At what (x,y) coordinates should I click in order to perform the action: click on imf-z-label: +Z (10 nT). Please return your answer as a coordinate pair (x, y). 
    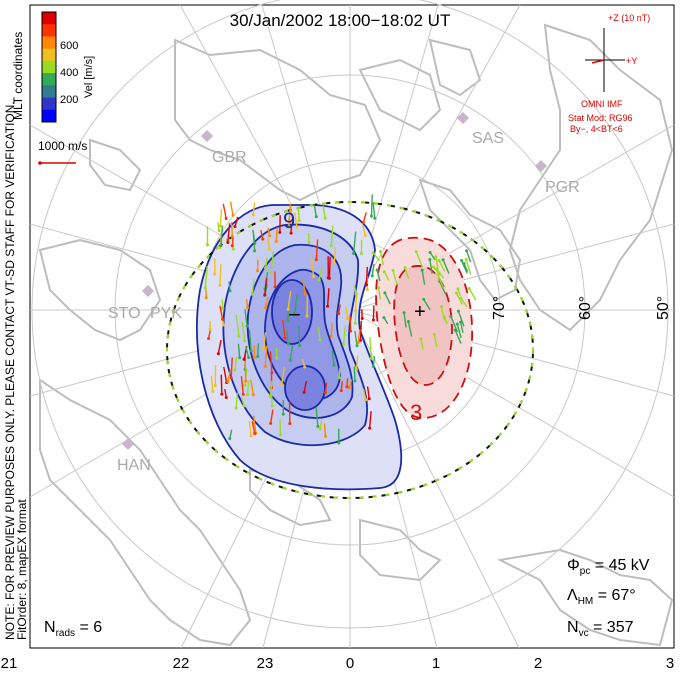
    Looking at the image, I should click on (629, 18).